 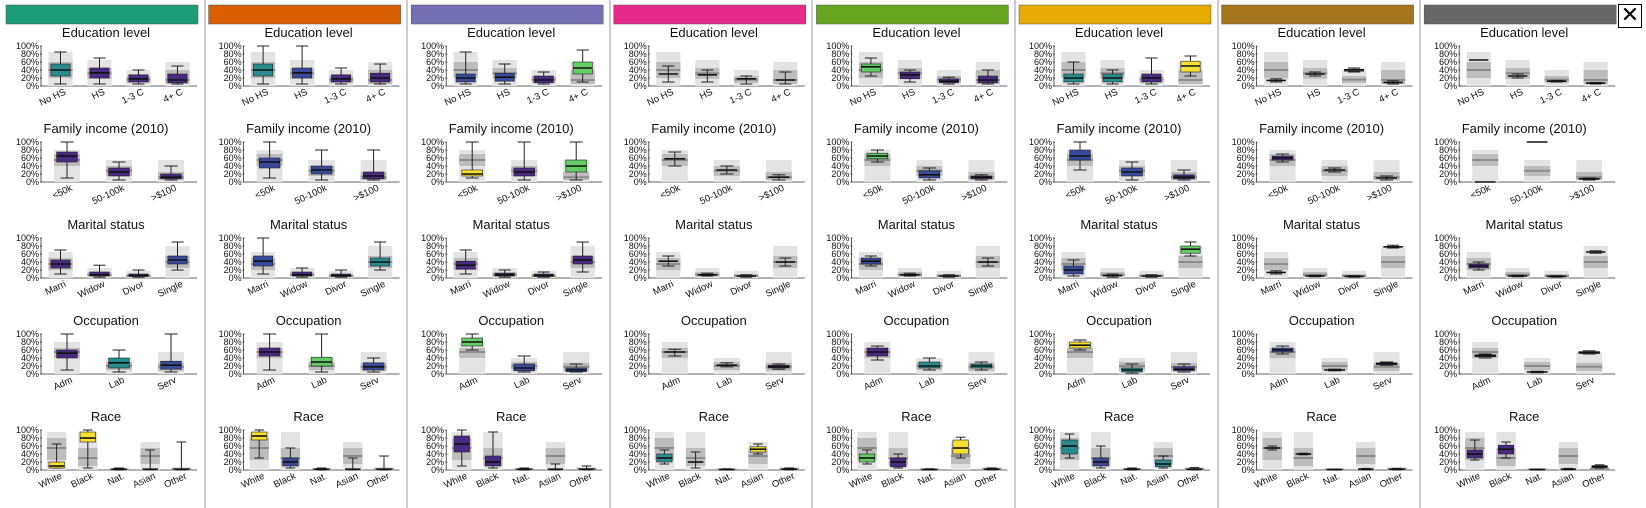 What do you see at coordinates (658, 481) in the screenshot?
I see `x-tick-label: White` at bounding box center [658, 481].